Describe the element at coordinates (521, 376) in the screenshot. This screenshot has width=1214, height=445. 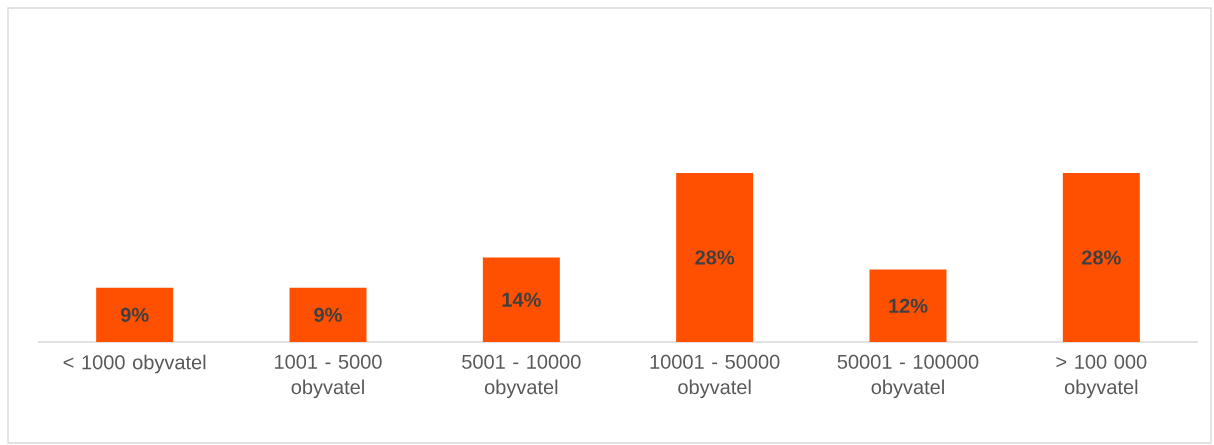
I see `x-tick-label: 5001 - 10000 obyvatel` at that location.